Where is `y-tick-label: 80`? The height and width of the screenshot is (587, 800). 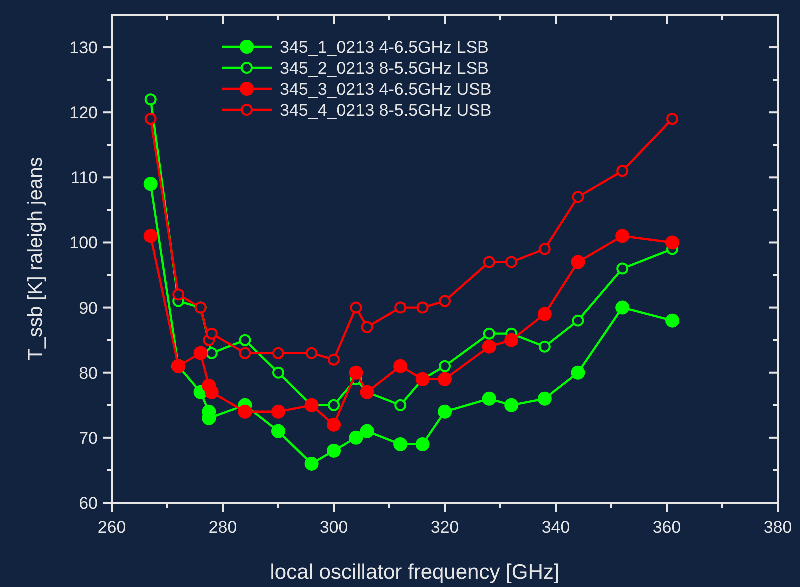 y-tick-label: 80 is located at coordinates (88, 373).